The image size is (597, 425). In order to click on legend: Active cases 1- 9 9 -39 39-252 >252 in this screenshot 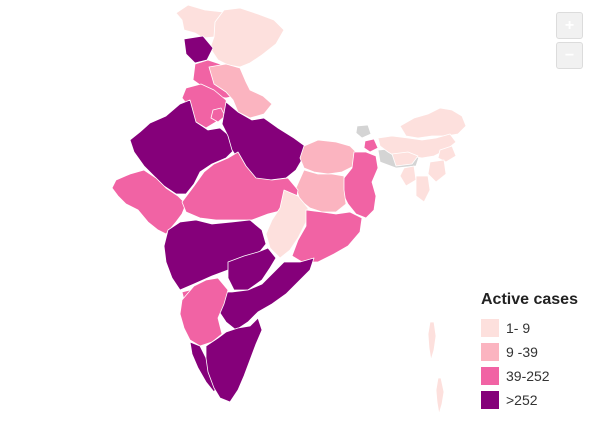, I will do `click(529, 351)`.